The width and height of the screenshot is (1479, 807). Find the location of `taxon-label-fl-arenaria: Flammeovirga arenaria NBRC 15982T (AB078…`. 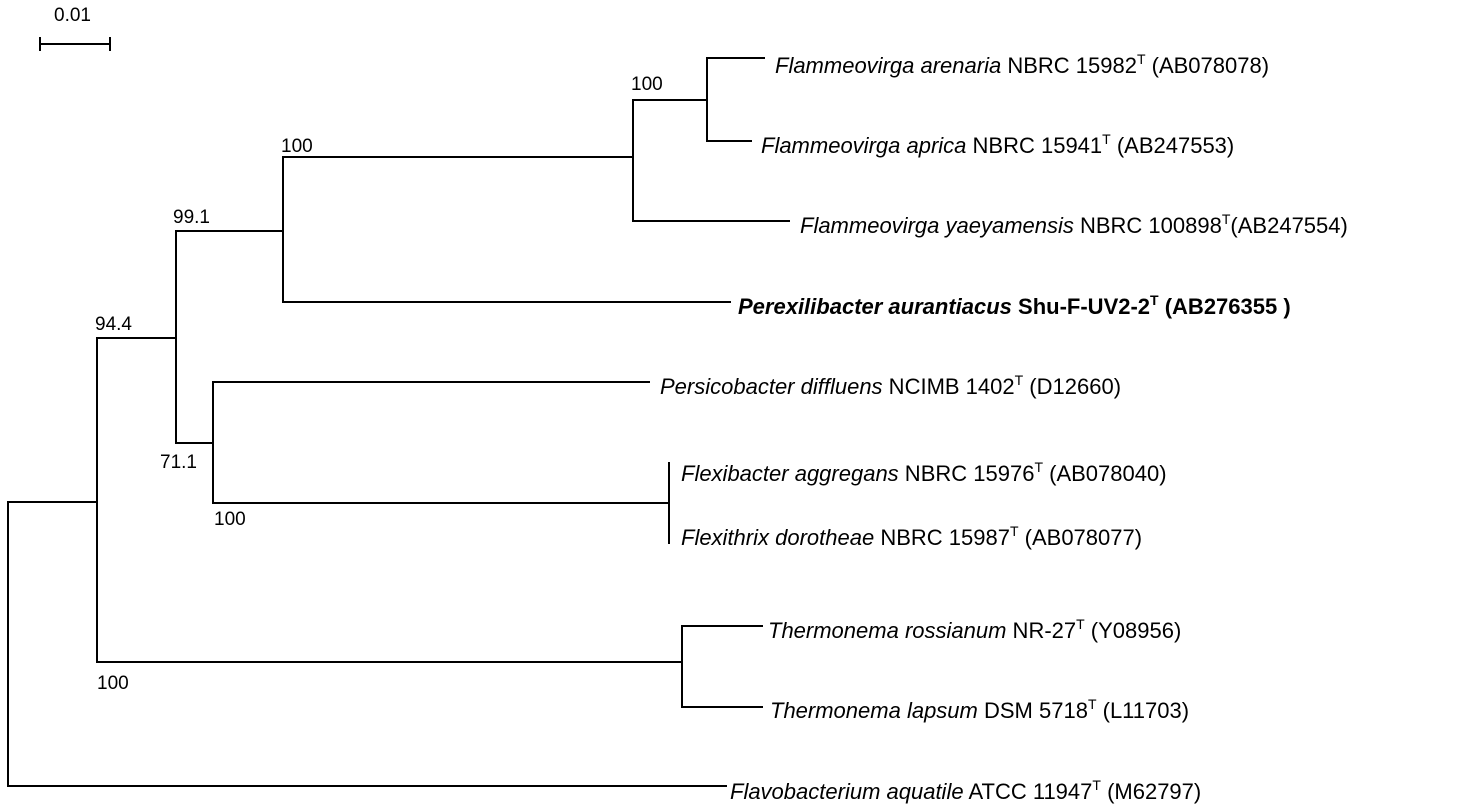

taxon-label-fl-arenaria: Flammeovirga arenaria NBRC 15982T (AB078… is located at coordinates (1022, 64).